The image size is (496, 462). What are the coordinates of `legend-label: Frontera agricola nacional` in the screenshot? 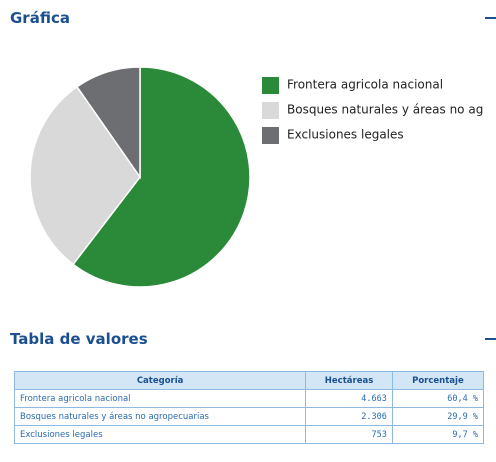 It's located at (365, 85).